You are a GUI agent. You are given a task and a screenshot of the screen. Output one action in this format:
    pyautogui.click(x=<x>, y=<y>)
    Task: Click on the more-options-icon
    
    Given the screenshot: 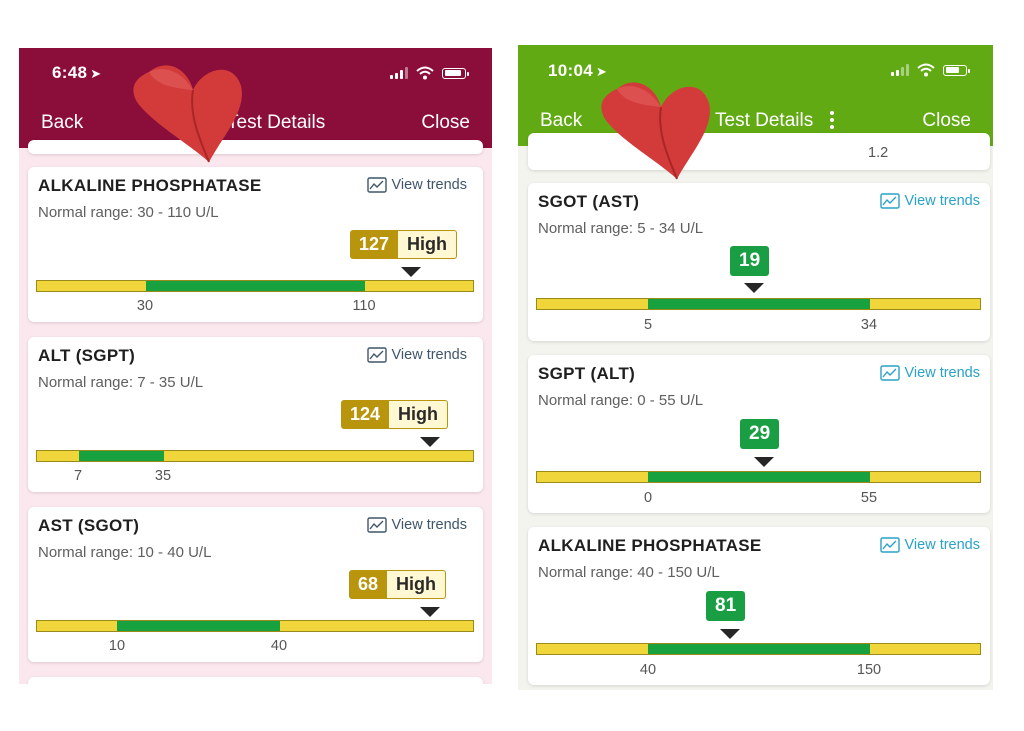 What is the action you would take?
    pyautogui.click(x=832, y=120)
    